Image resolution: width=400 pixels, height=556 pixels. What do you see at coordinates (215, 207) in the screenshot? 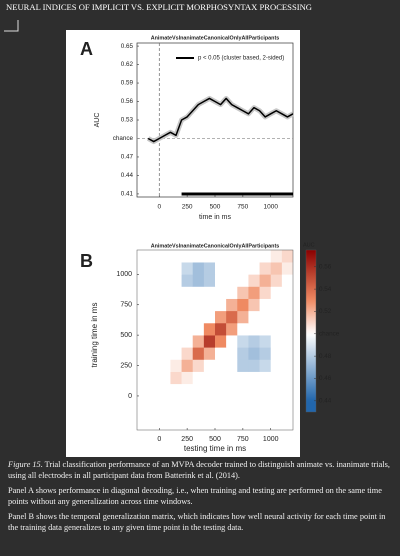
I see `x-tick-label: 500` at bounding box center [215, 207].